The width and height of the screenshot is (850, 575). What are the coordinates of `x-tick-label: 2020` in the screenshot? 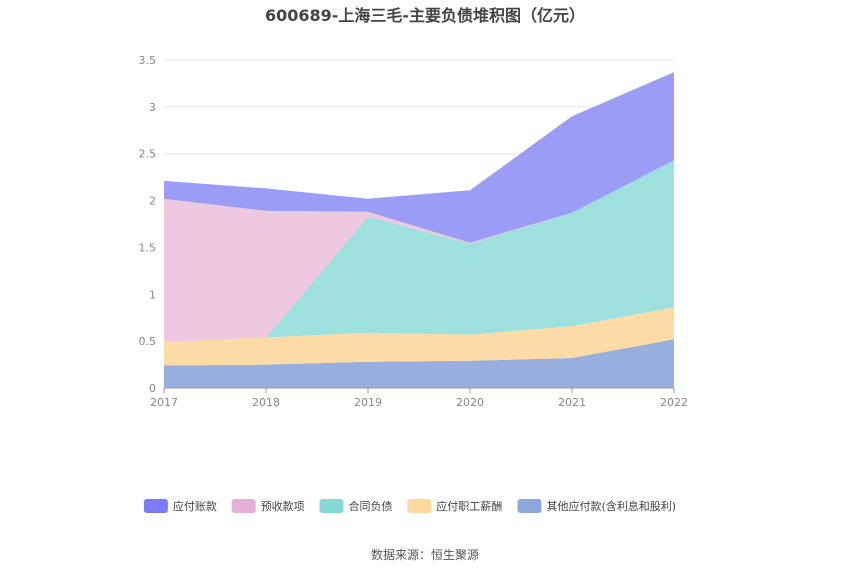 It's located at (470, 402).